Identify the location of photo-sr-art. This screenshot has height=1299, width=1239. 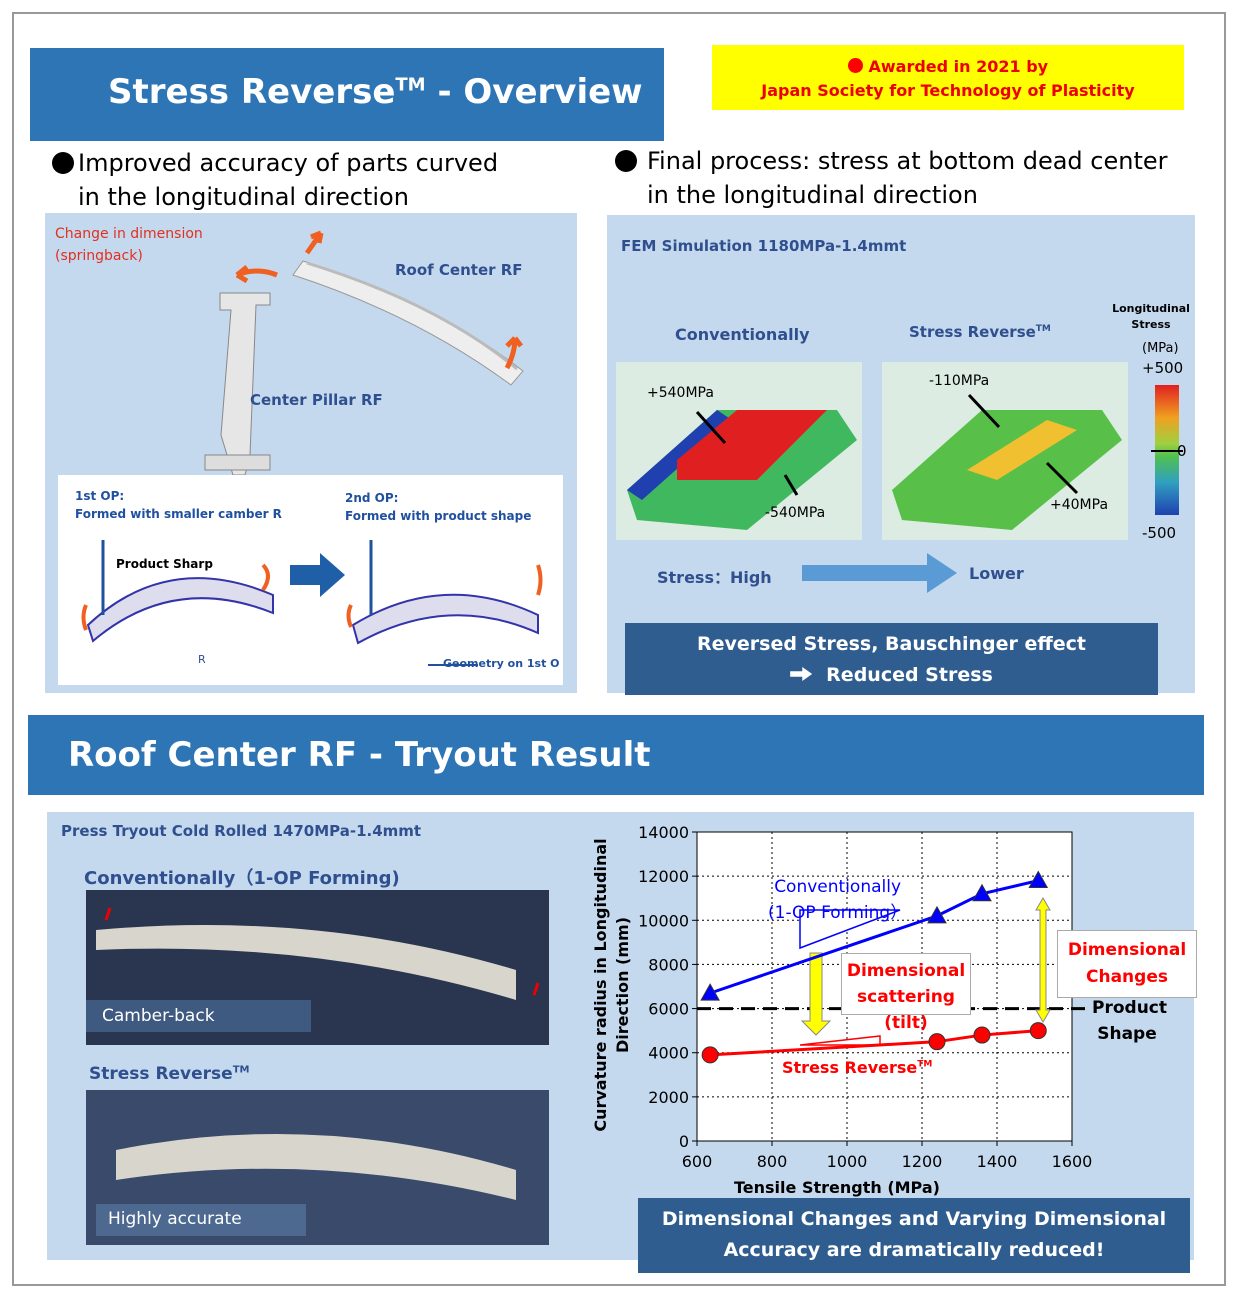
(316, 1167).